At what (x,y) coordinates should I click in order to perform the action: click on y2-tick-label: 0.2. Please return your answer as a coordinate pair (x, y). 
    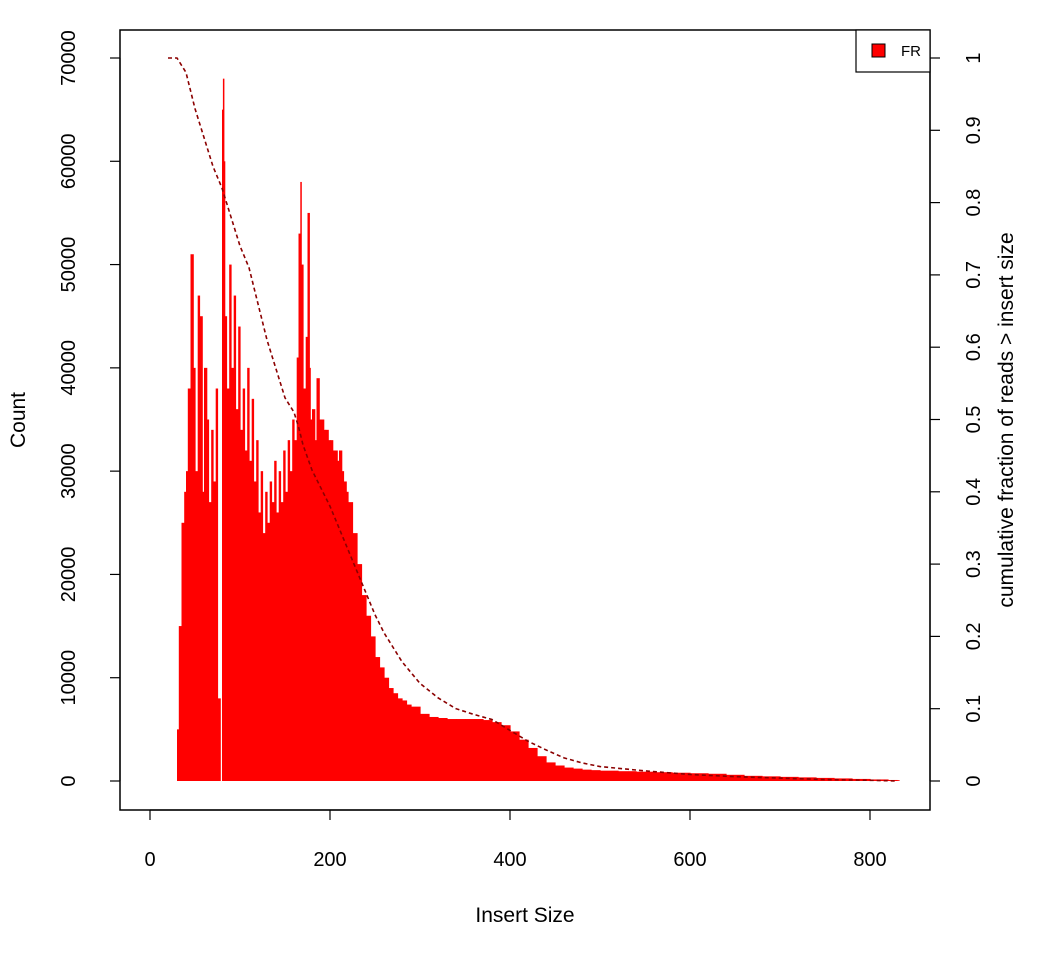
    Looking at the image, I should click on (974, 636).